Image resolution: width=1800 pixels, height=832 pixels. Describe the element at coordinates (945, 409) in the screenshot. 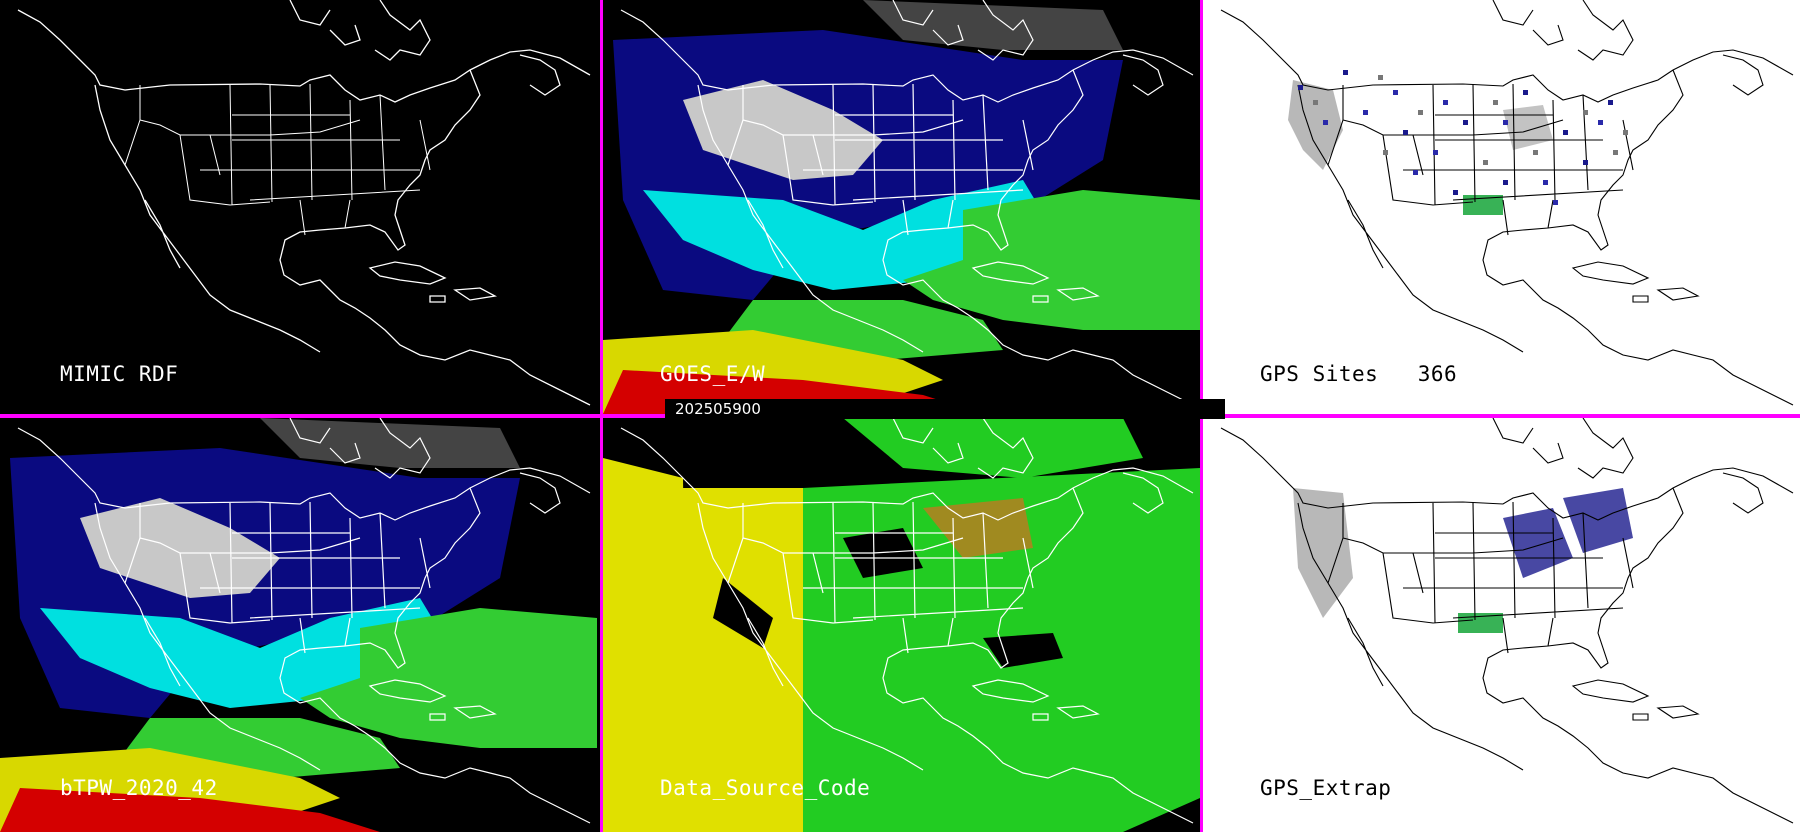

I see `timestamp-bar: 202505900` at that location.